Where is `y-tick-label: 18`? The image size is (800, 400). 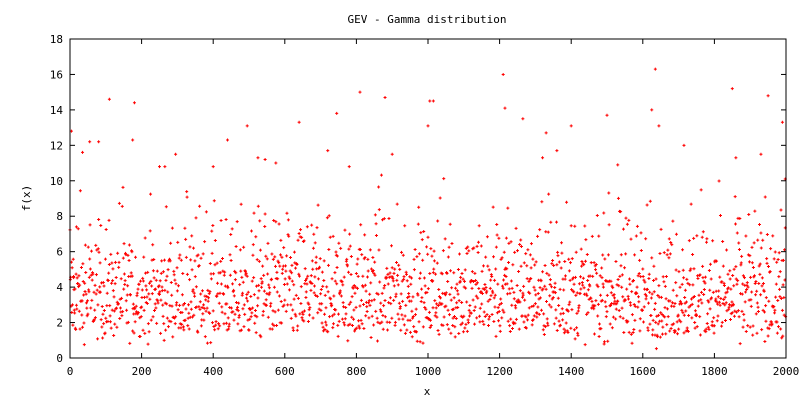 y-tick-label: 18 is located at coordinates (56, 39).